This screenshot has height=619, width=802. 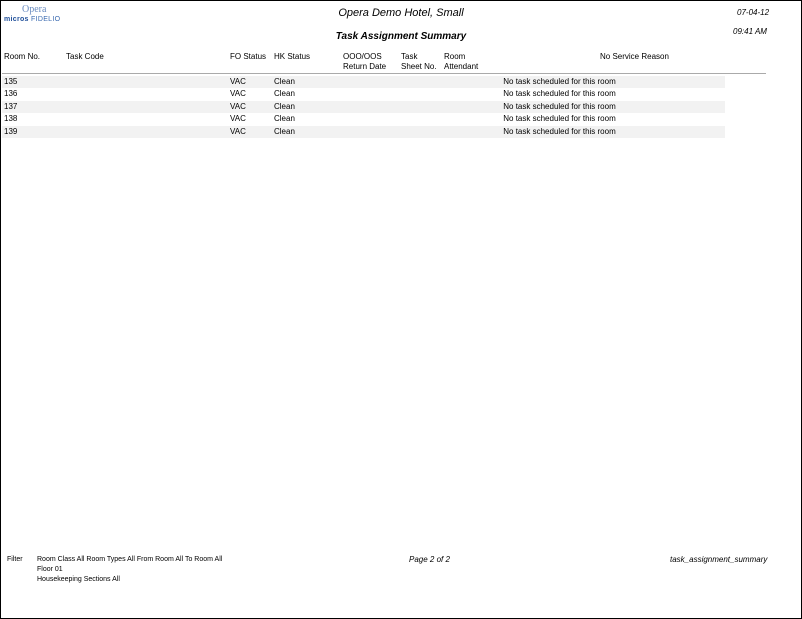 I want to click on filter-line: Housekeeping Sections All, so click(x=78, y=579).